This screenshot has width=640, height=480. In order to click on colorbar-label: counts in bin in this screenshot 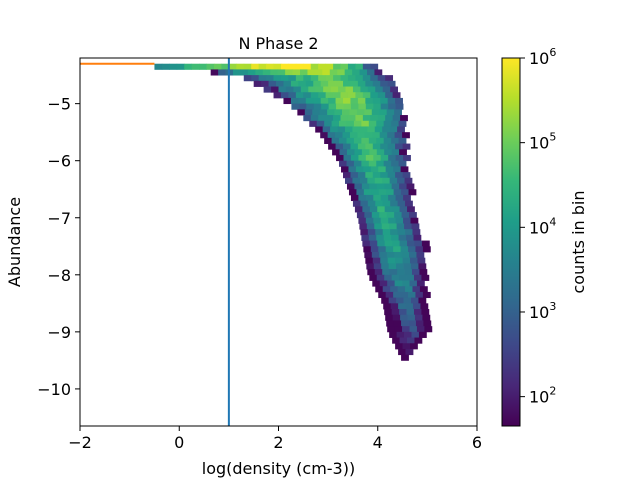, I will do `click(578, 242)`.